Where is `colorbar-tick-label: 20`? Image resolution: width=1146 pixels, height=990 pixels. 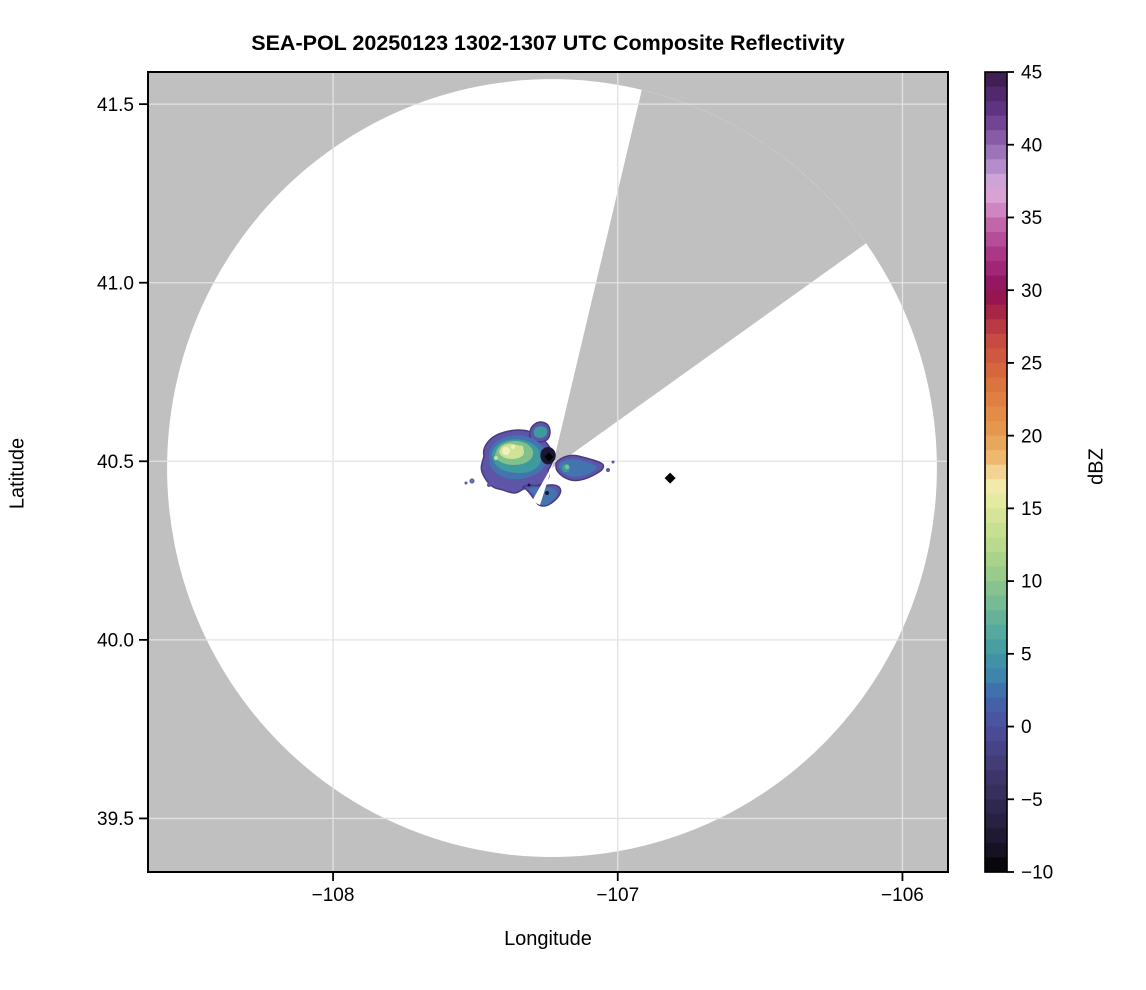 colorbar-tick-label: 20 is located at coordinates (1031, 436).